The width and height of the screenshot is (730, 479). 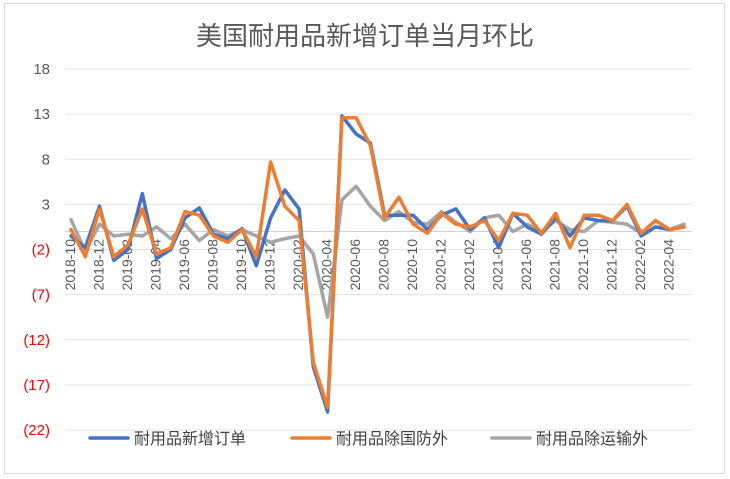 What do you see at coordinates (41, 69) in the screenshot?
I see `y-tick-label: 18` at bounding box center [41, 69].